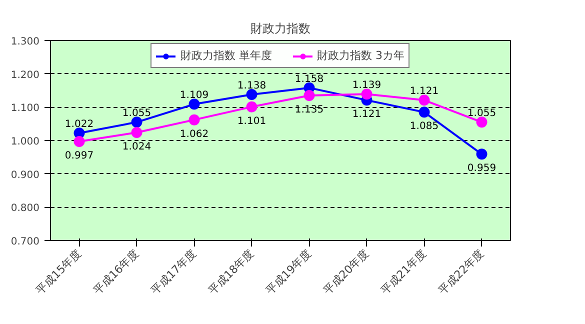 Image resolution: width=585 pixels, height=324 pixels. What do you see at coordinates (461, 272) in the screenshot?
I see `x-tick-label: 平成22年度` at bounding box center [461, 272].